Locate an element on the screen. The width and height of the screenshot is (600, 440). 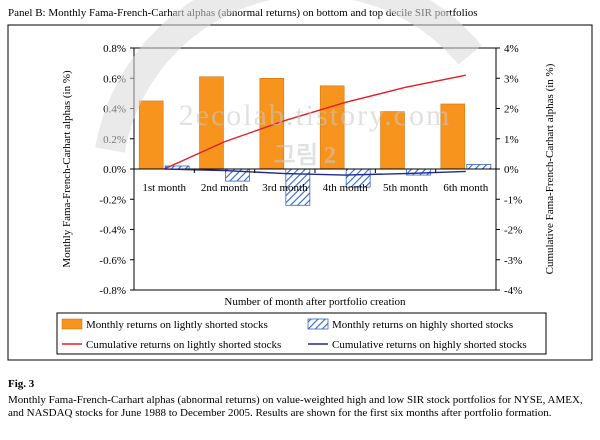
left-tick-label: -0.6% is located at coordinates (112, 261).